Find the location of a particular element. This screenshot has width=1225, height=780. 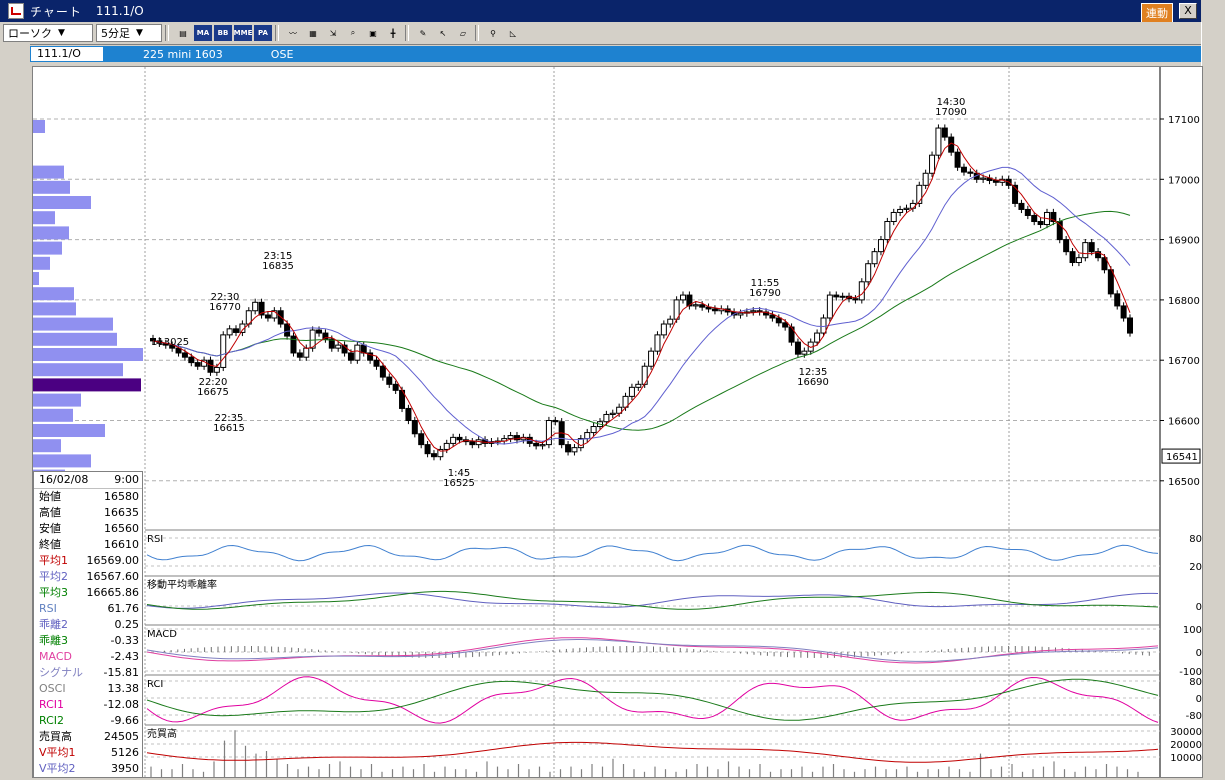

rsi-line is located at coordinates (652, 553).